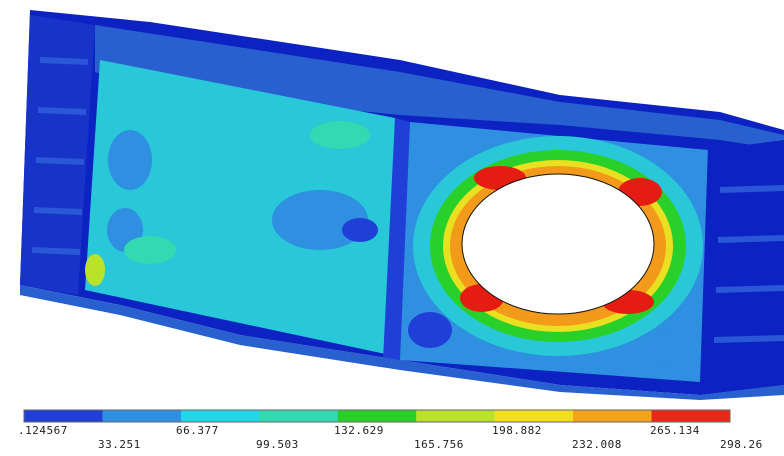 The width and height of the screenshot is (784, 456). What do you see at coordinates (43, 430) in the screenshot?
I see `legend-label-top-0: .124567` at bounding box center [43, 430].